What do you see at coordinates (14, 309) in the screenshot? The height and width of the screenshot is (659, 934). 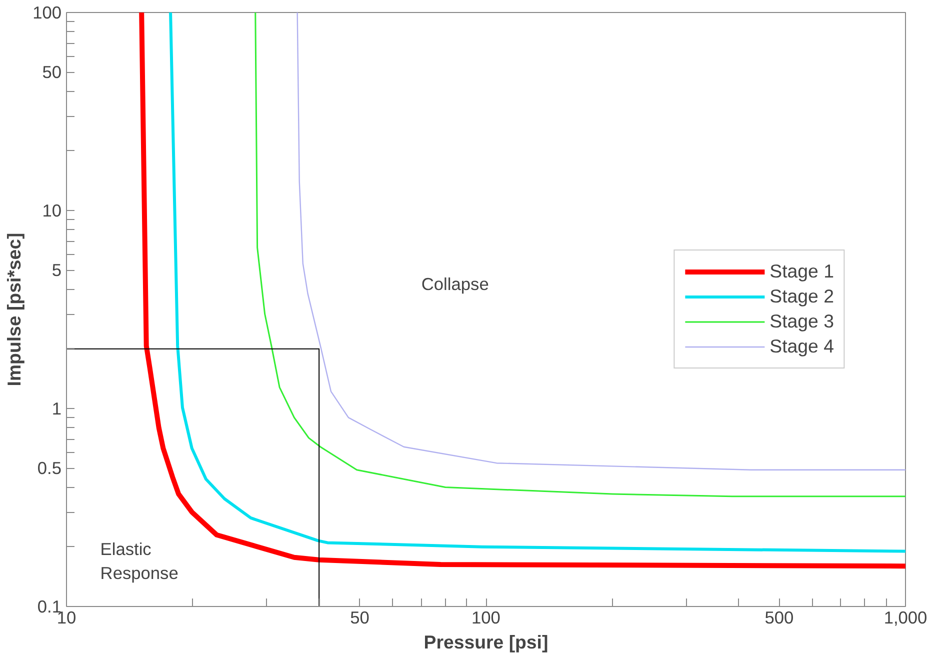 I see `y-axis-title: Impulse [psi*sec]` at bounding box center [14, 309].